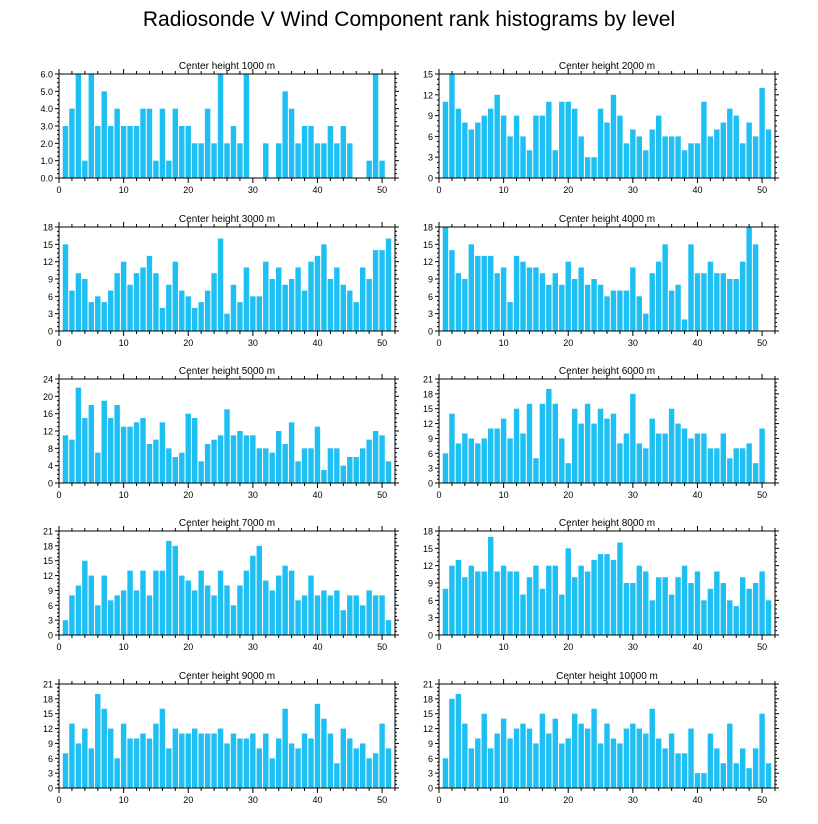 This screenshot has height=824, width=818. Describe the element at coordinates (46, 75) in the screenshot. I see `y-tick-label: 6.0` at that location.